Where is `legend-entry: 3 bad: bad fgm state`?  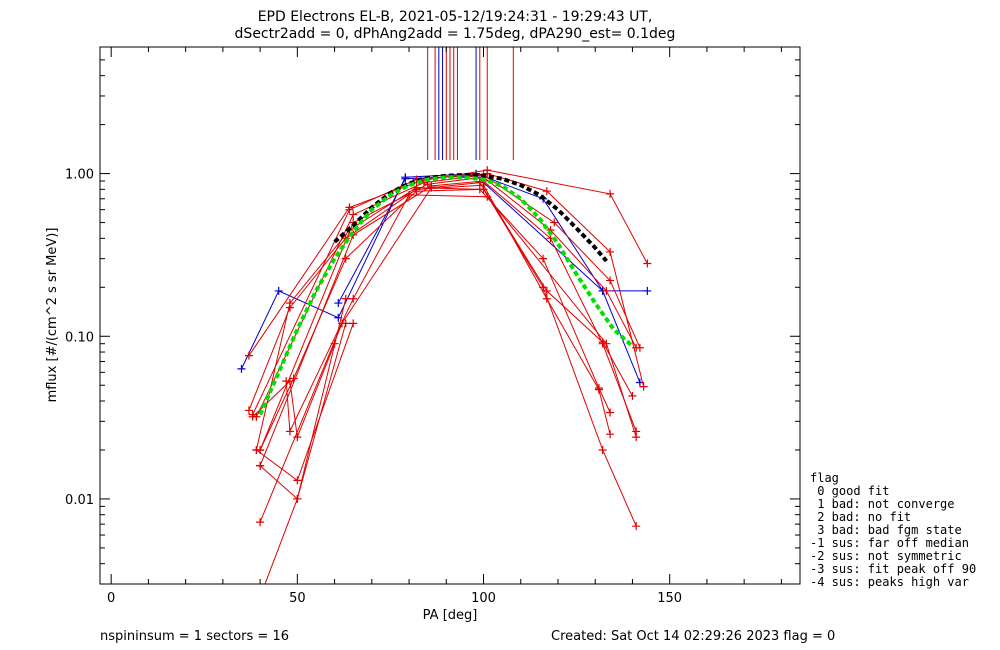
legend-entry: 3 bad: bad fgm state is located at coordinates (886, 530).